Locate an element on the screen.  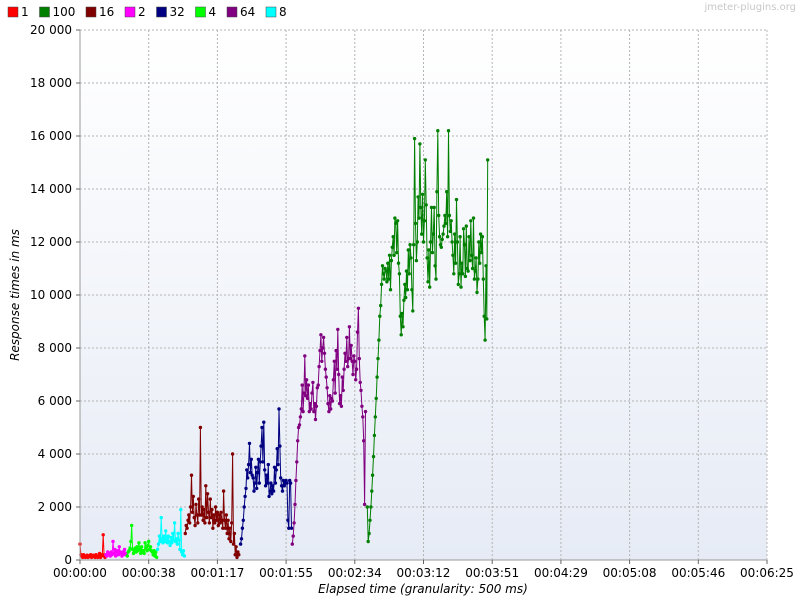
y-tick-label: 18 000 is located at coordinates (51, 83).